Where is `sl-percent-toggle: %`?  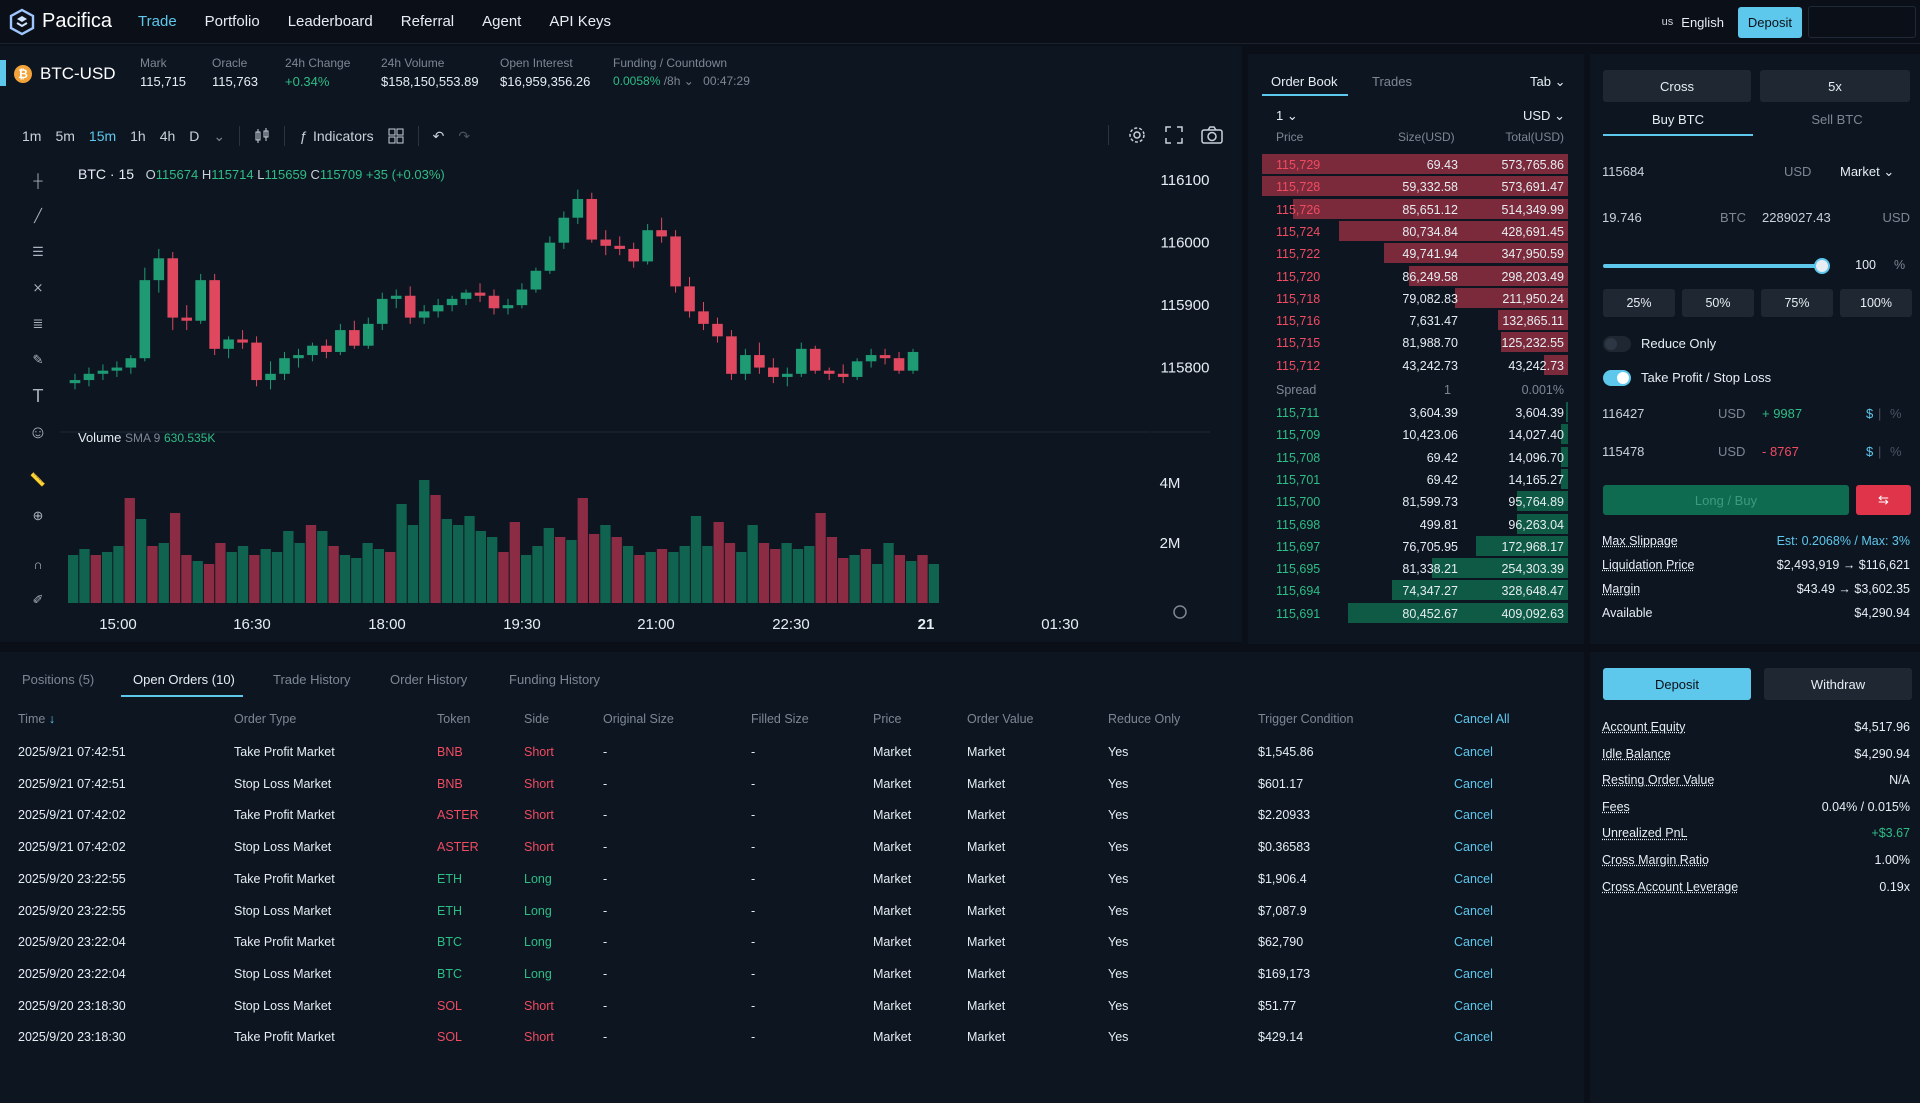
sl-percent-toggle: % is located at coordinates (1896, 451).